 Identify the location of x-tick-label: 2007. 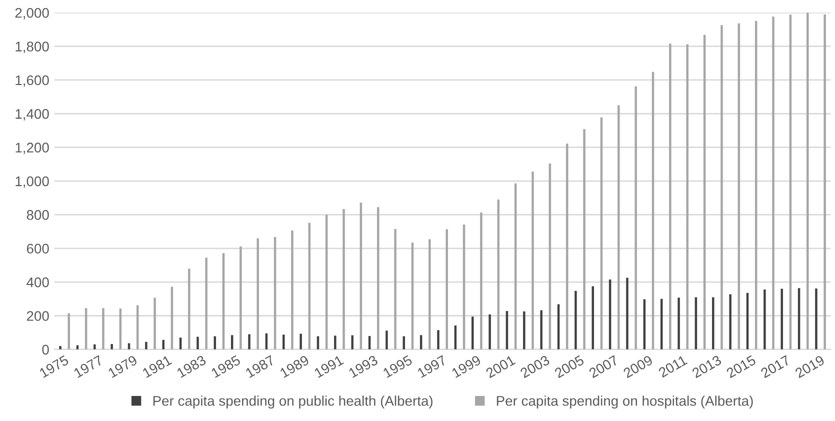
(603, 366).